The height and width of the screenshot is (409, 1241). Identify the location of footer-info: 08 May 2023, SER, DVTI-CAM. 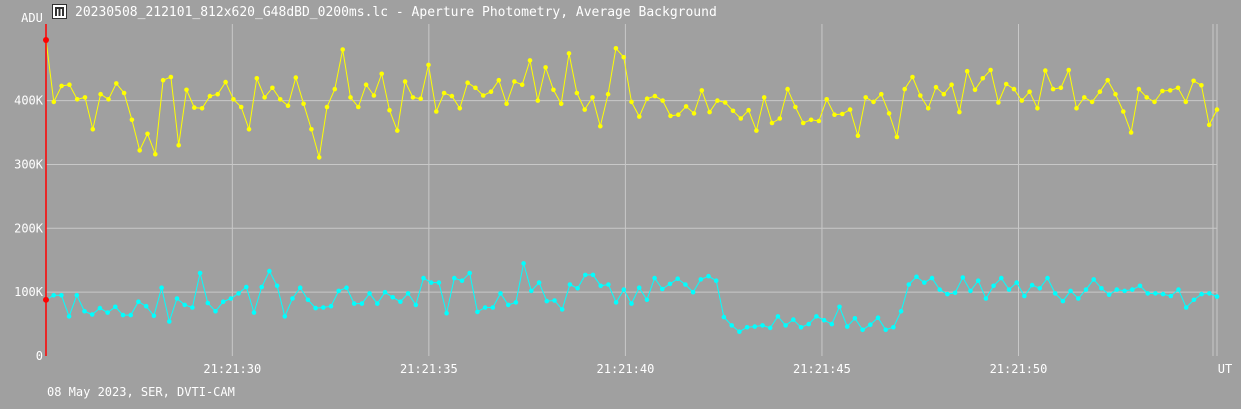
(141, 392).